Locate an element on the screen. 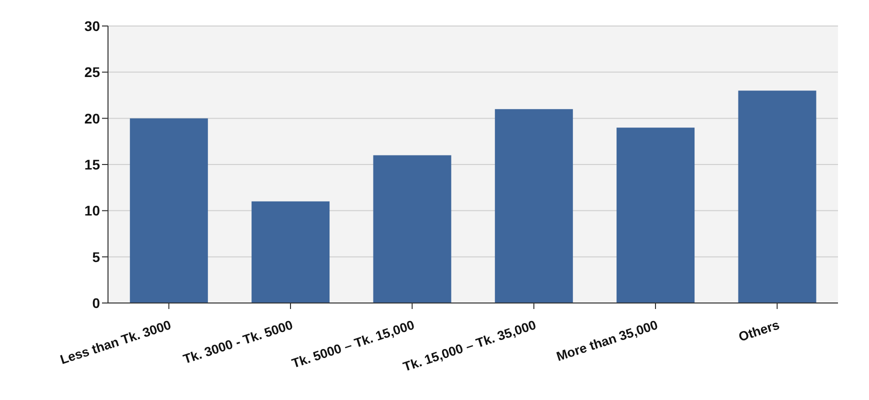  y-tick-label: 20 is located at coordinates (92, 118).